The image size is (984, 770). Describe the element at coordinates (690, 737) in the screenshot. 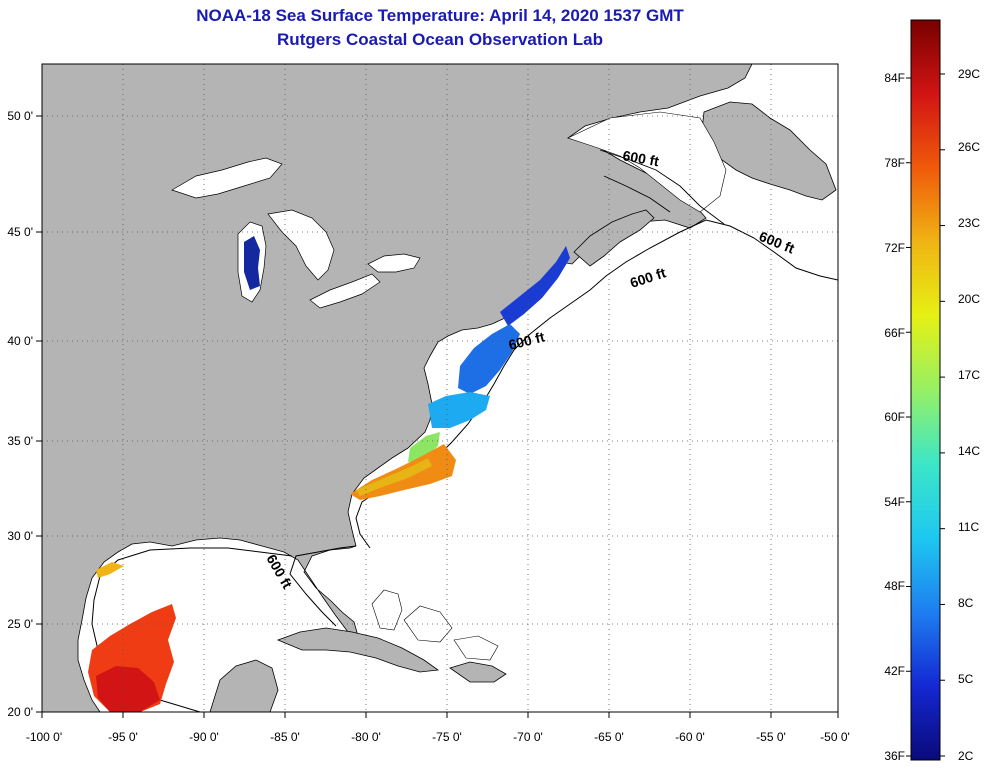

I see `lon-label: -60 0'` at that location.